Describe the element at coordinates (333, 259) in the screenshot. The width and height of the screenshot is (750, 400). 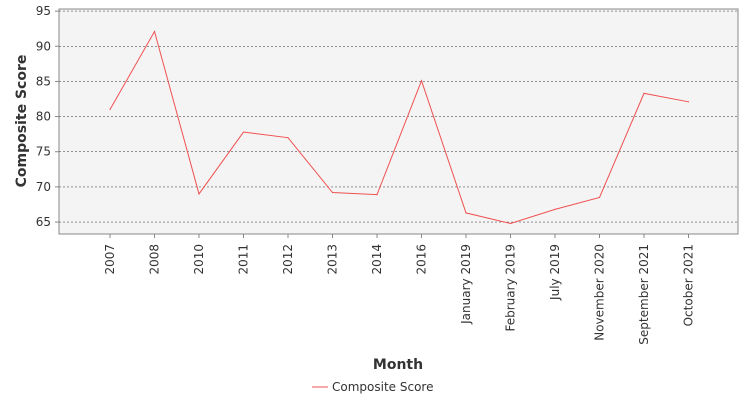
I see `x-tick-label: 2013` at that location.